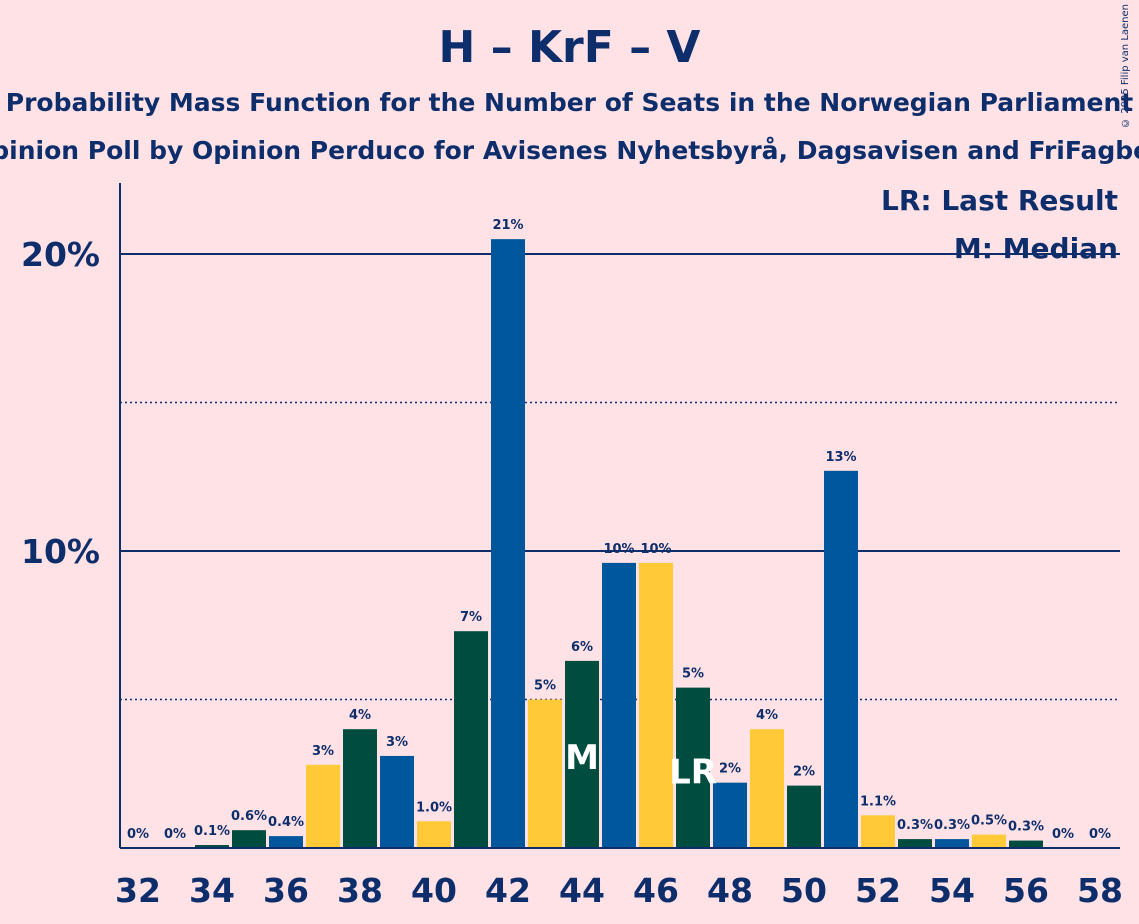 The height and width of the screenshot is (924, 1139). I want to click on x-tick-label-56: 56, so click(1026, 890).